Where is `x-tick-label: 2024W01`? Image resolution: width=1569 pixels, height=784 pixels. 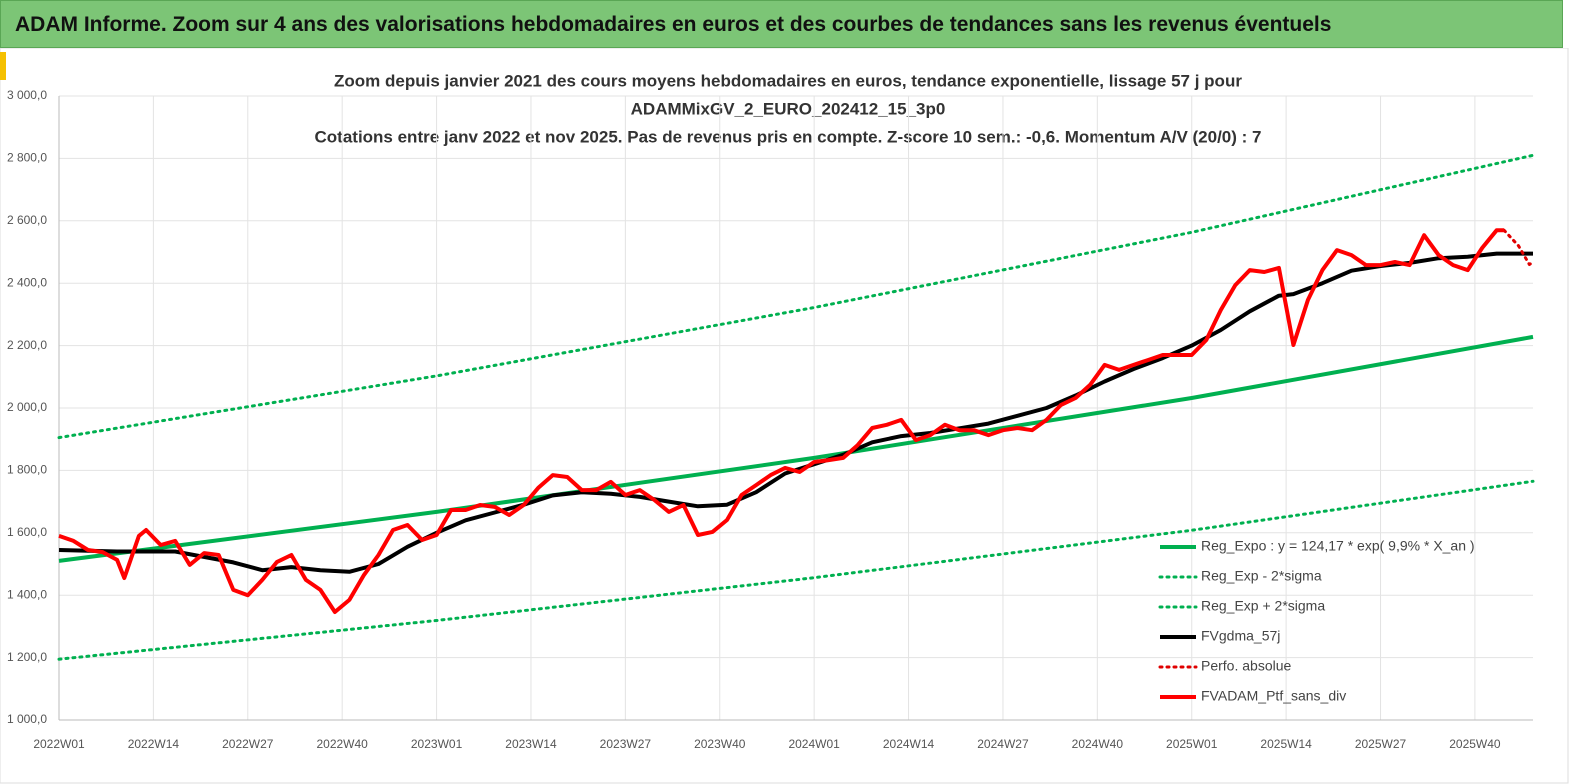 x-tick-label: 2024W01 is located at coordinates (814, 744).